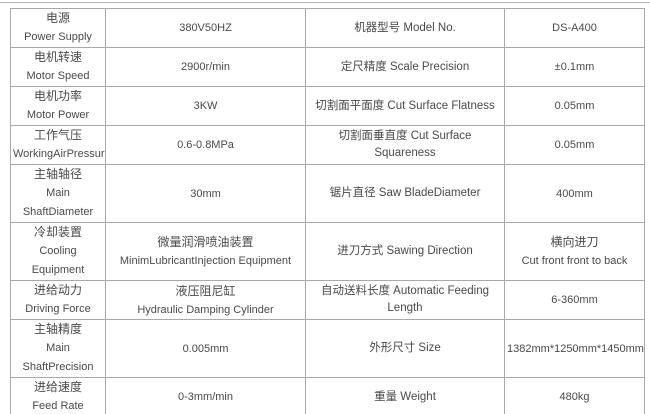  I want to click on param-name-cell: 进给速度 Feed Rate, so click(58, 395).